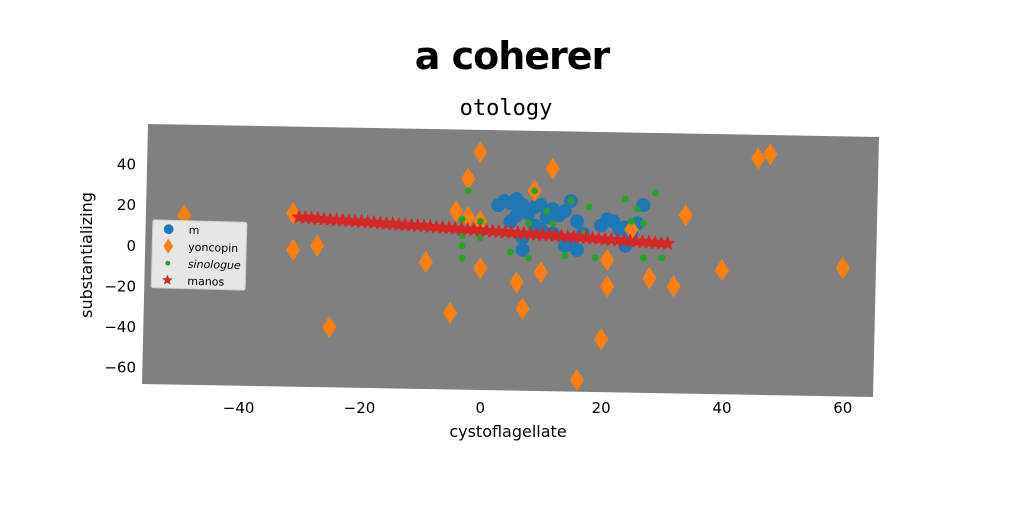  I want to click on x-tick-label: 40, so click(721, 408).